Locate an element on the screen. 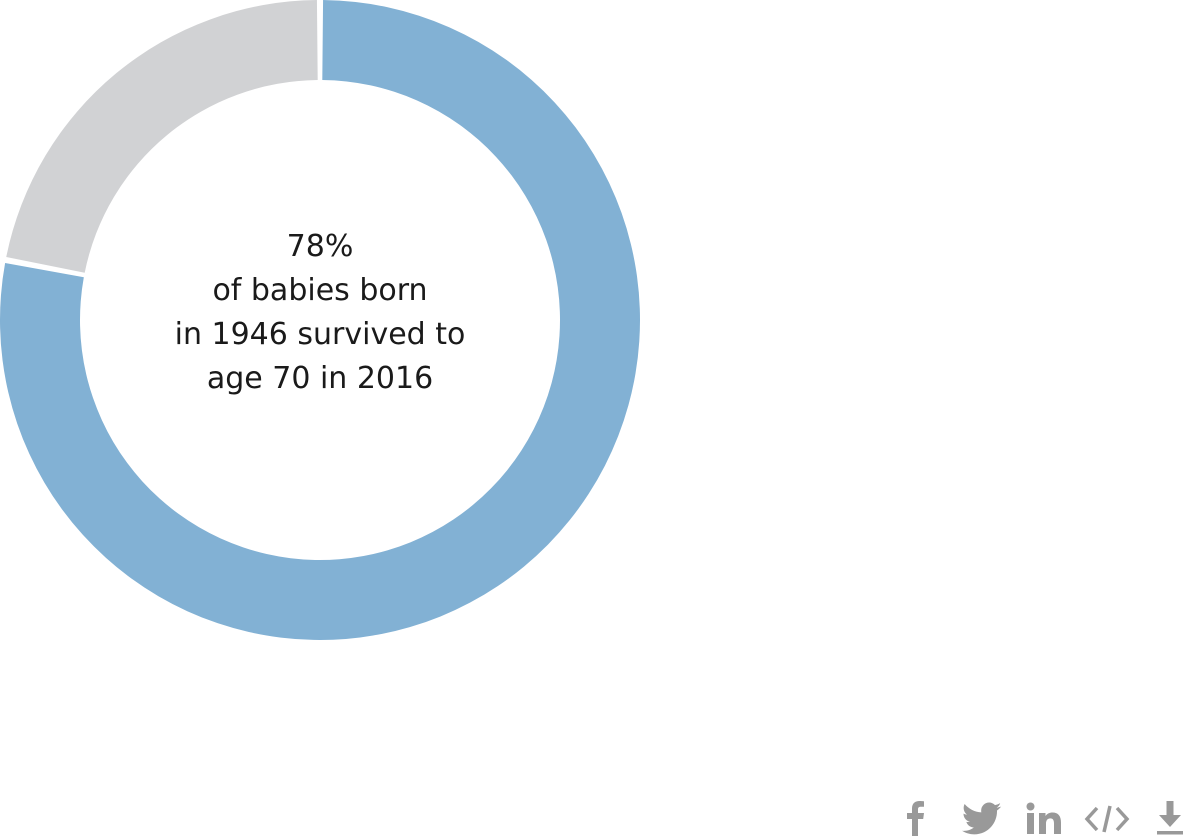 The height and width of the screenshot is (838, 1186). center-label-percentage: 78% is located at coordinates (320, 246).